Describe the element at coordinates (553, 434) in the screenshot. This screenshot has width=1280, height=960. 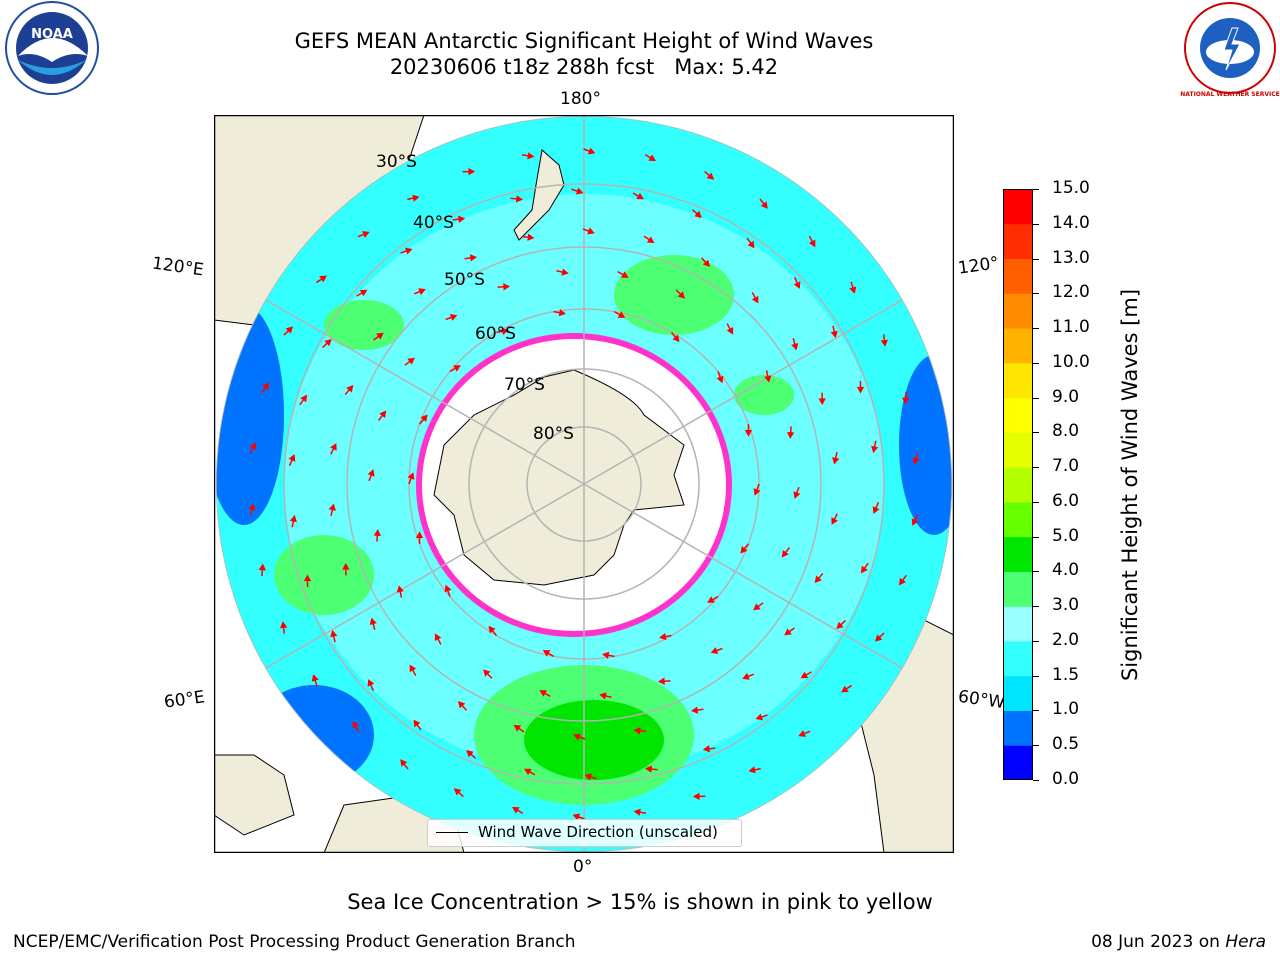
I see `lat-label-80s: 80°S` at that location.